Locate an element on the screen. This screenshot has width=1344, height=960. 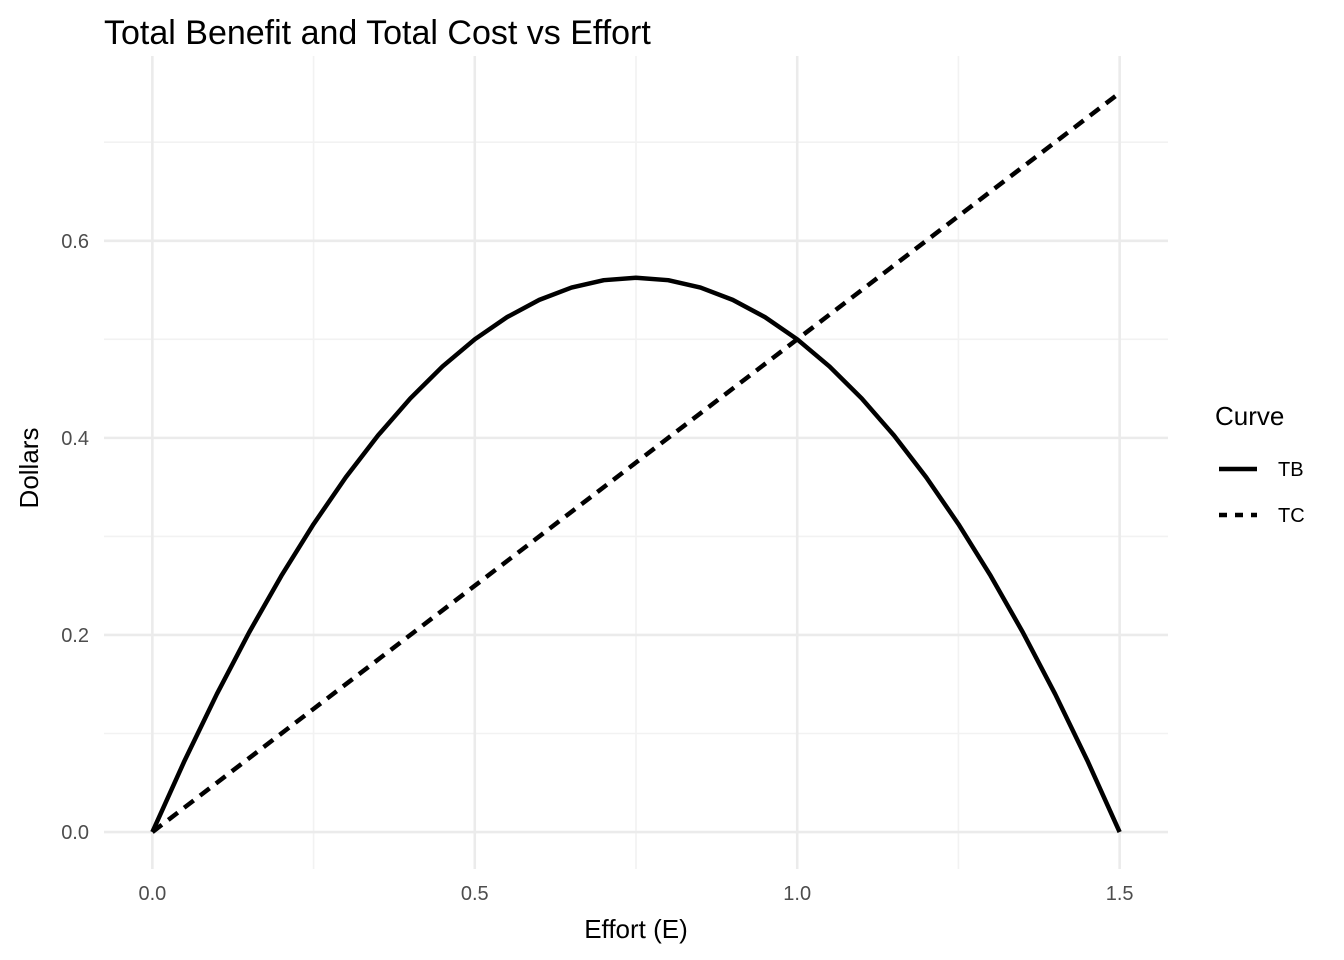
x-axis-title: Effort (E) is located at coordinates (636, 929).